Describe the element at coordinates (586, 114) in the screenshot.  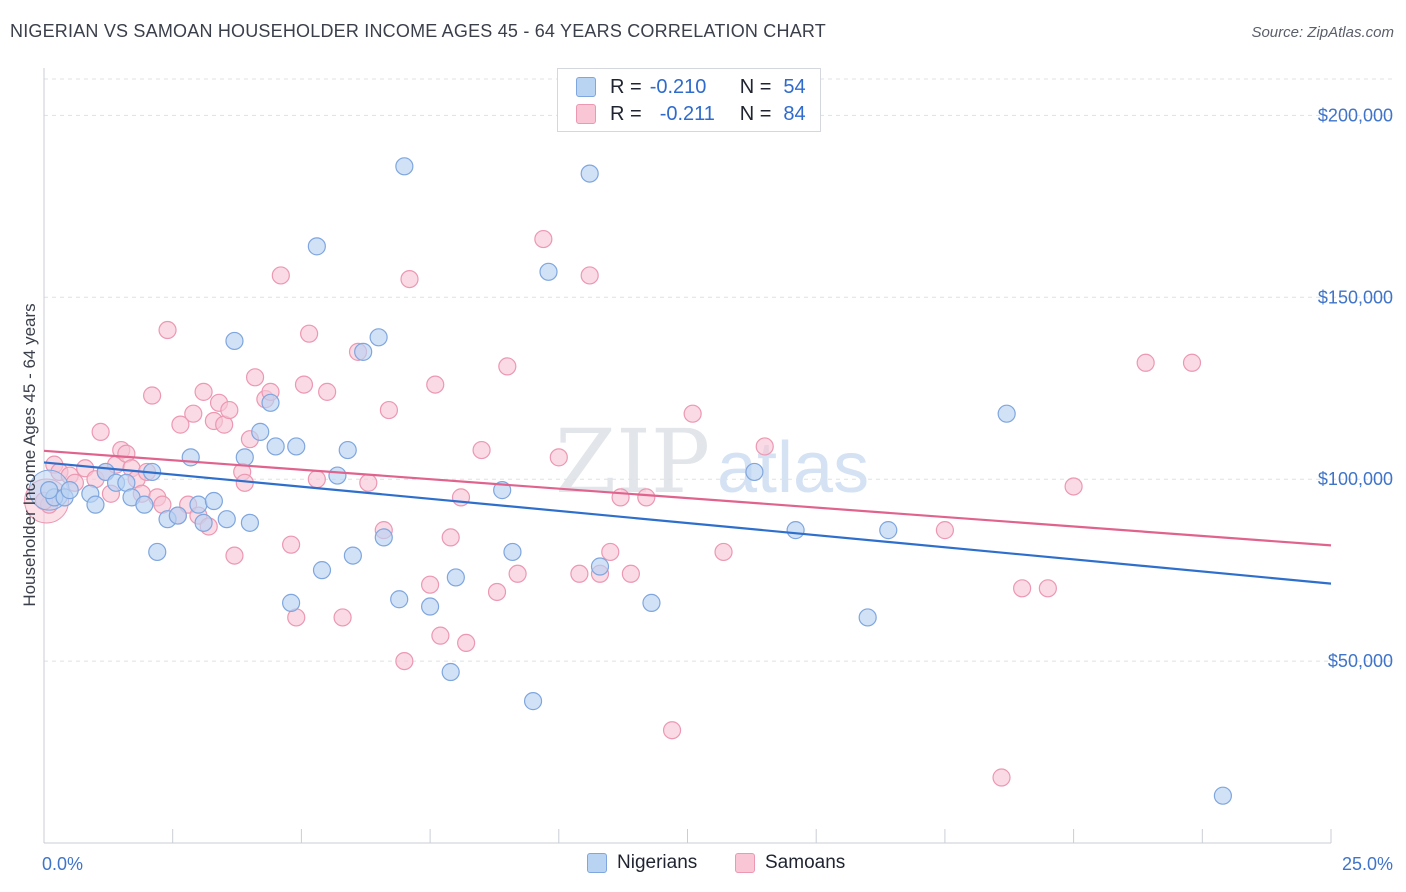
I see `samoans-swatch` at that location.